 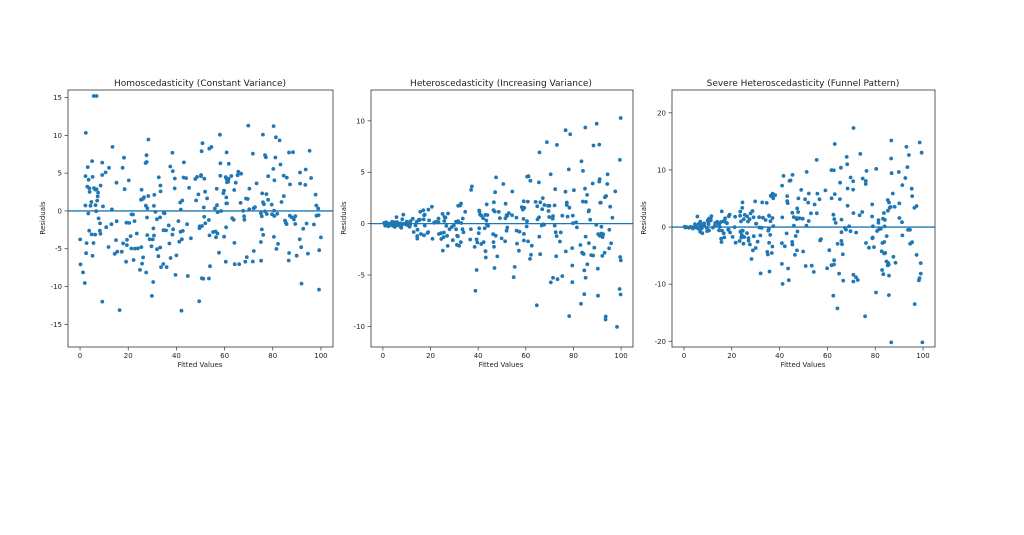 What do you see at coordinates (803, 235) in the screenshot?
I see `scatter-points` at bounding box center [803, 235].